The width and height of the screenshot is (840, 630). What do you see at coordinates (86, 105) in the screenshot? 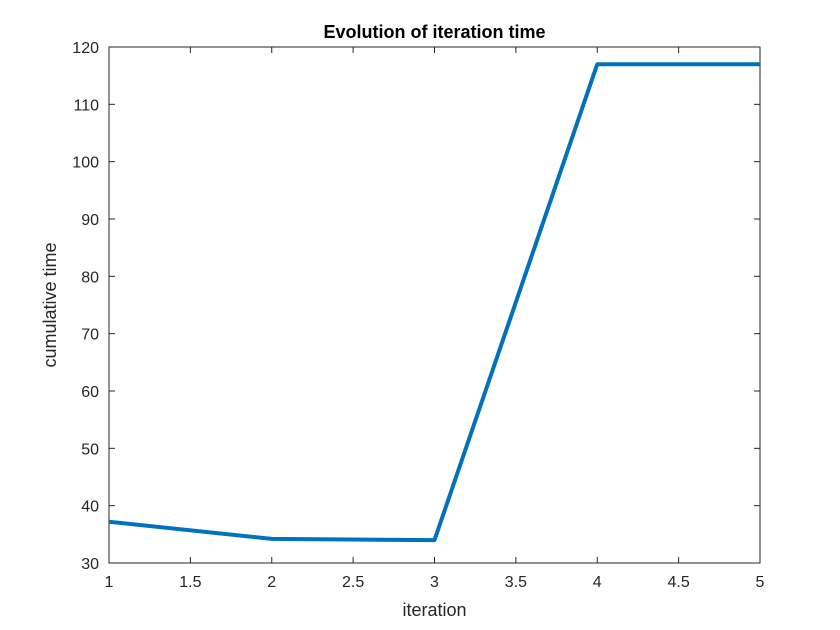
I see `y-tick-label: 110` at bounding box center [86, 105].